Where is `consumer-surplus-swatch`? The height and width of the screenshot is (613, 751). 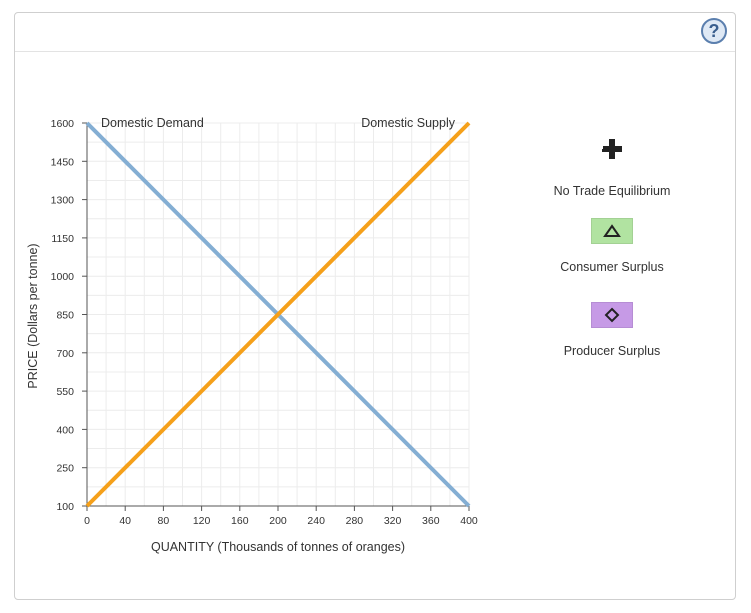
consumer-surplus-swatch is located at coordinates (612, 231).